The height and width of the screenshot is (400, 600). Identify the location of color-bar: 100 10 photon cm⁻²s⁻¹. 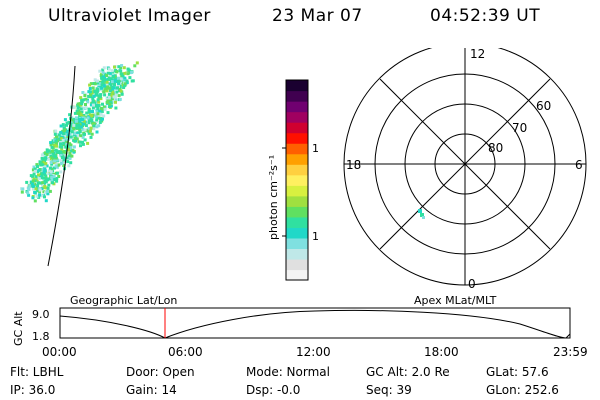
(292, 180).